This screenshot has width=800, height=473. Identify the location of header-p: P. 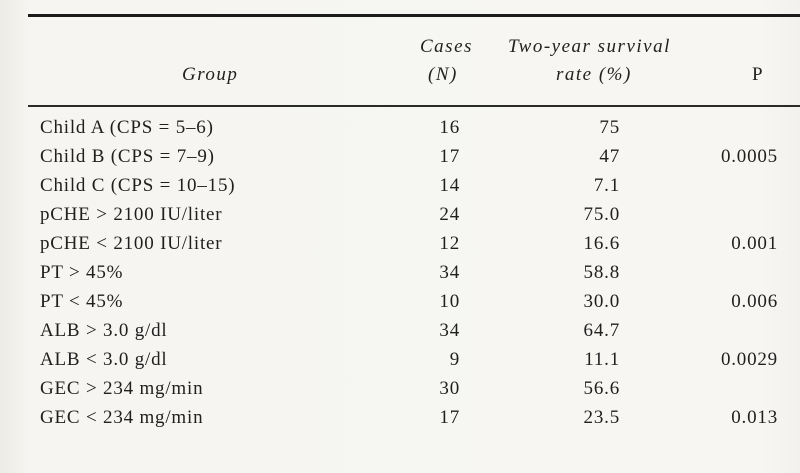
(758, 74).